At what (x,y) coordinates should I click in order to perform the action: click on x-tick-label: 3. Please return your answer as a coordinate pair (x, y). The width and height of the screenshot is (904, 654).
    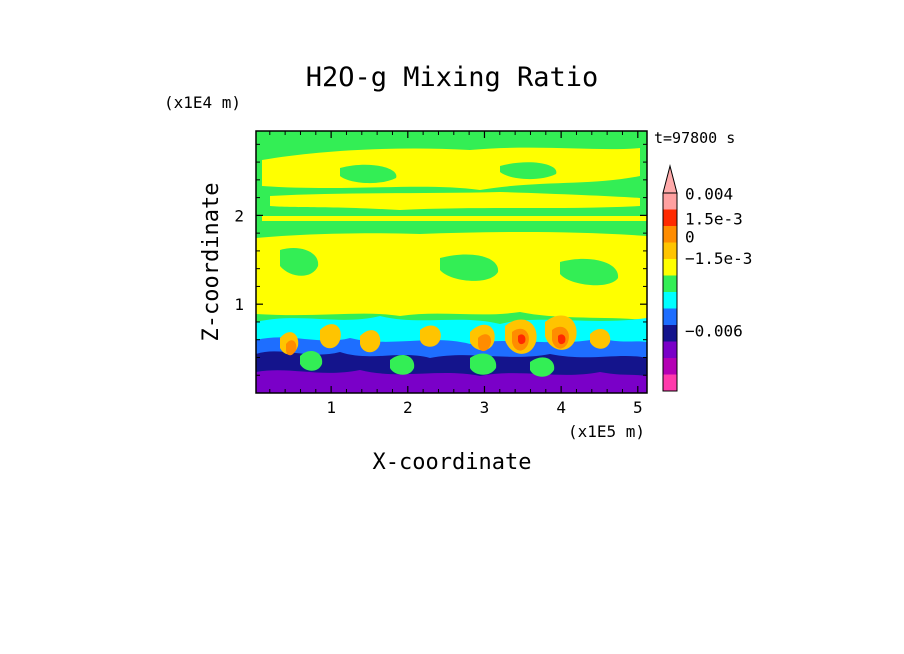
    Looking at the image, I should click on (485, 407).